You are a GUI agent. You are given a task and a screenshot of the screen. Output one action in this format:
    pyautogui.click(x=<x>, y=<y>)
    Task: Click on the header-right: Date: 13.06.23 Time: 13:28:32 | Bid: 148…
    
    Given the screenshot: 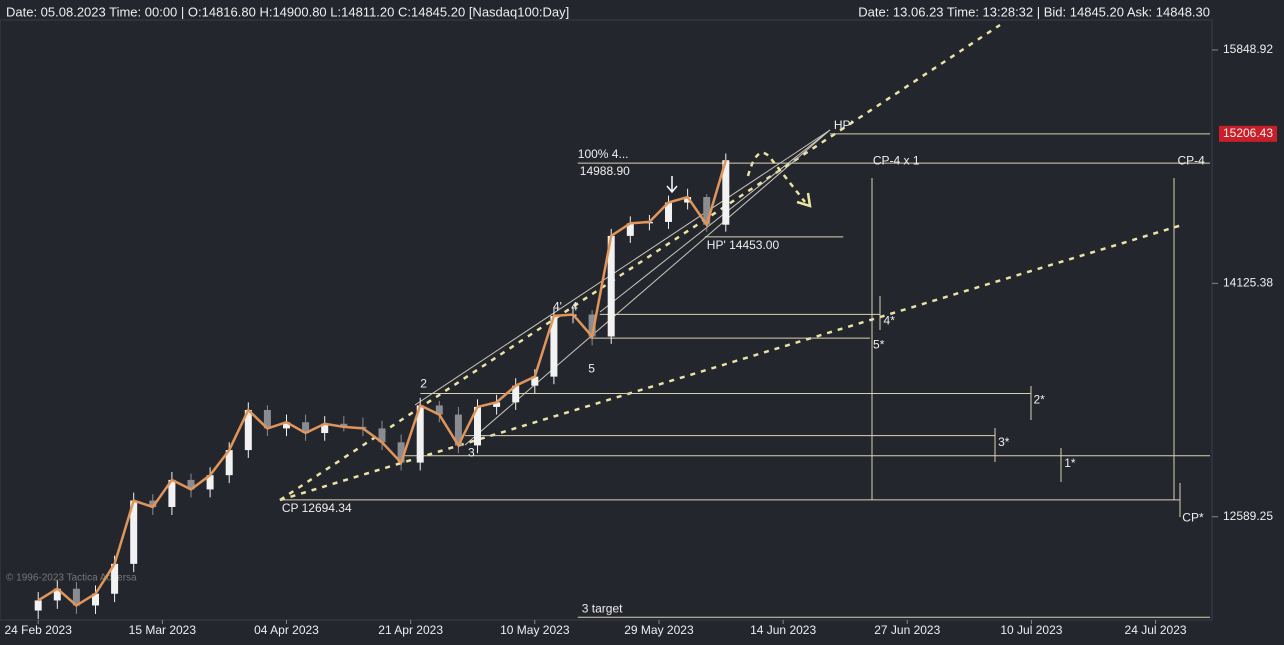 What is the action you would take?
    pyautogui.click(x=1034, y=11)
    